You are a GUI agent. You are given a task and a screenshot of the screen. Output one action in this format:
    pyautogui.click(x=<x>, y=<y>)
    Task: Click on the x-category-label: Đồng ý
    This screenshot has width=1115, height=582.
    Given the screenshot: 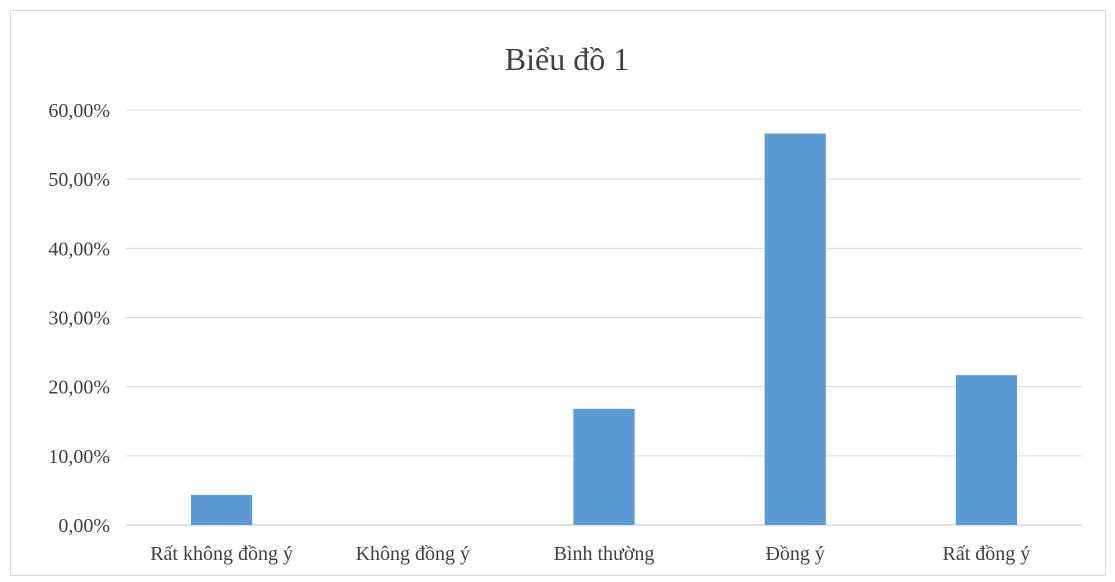 What is the action you would take?
    pyautogui.click(x=794, y=554)
    